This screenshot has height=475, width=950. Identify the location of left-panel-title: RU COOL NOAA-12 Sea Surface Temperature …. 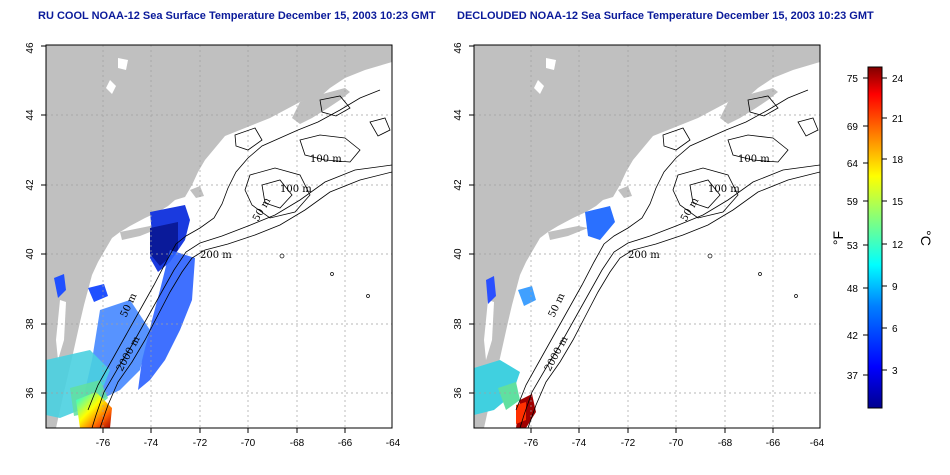
(237, 16).